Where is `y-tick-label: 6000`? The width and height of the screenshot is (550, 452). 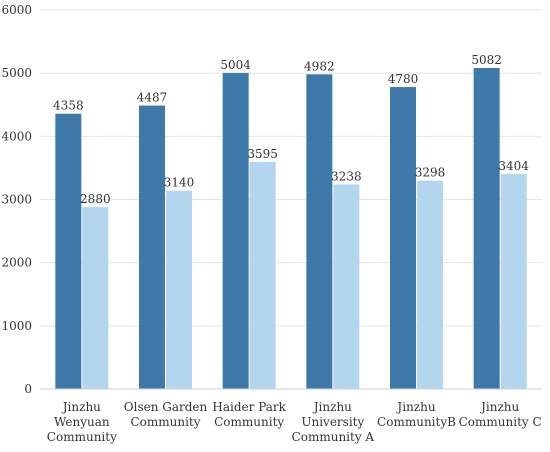
y-tick-label: 6000 is located at coordinates (16, 10).